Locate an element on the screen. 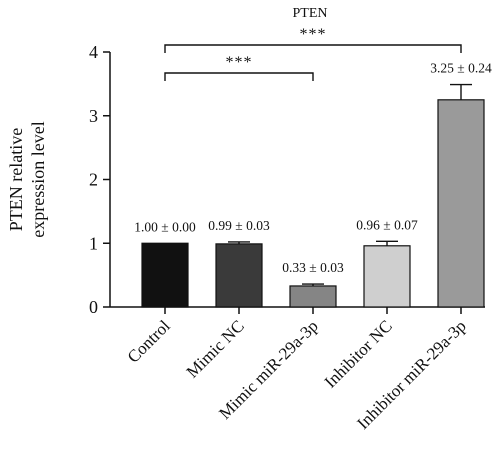  significance-label-1: *** is located at coordinates (313, 34).